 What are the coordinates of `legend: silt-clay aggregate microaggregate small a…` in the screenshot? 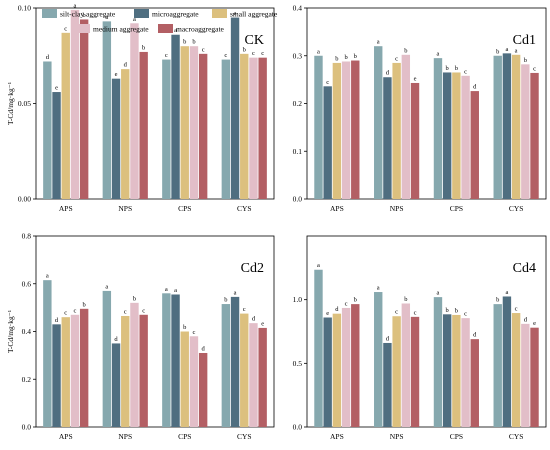 It's located at (160, 21).